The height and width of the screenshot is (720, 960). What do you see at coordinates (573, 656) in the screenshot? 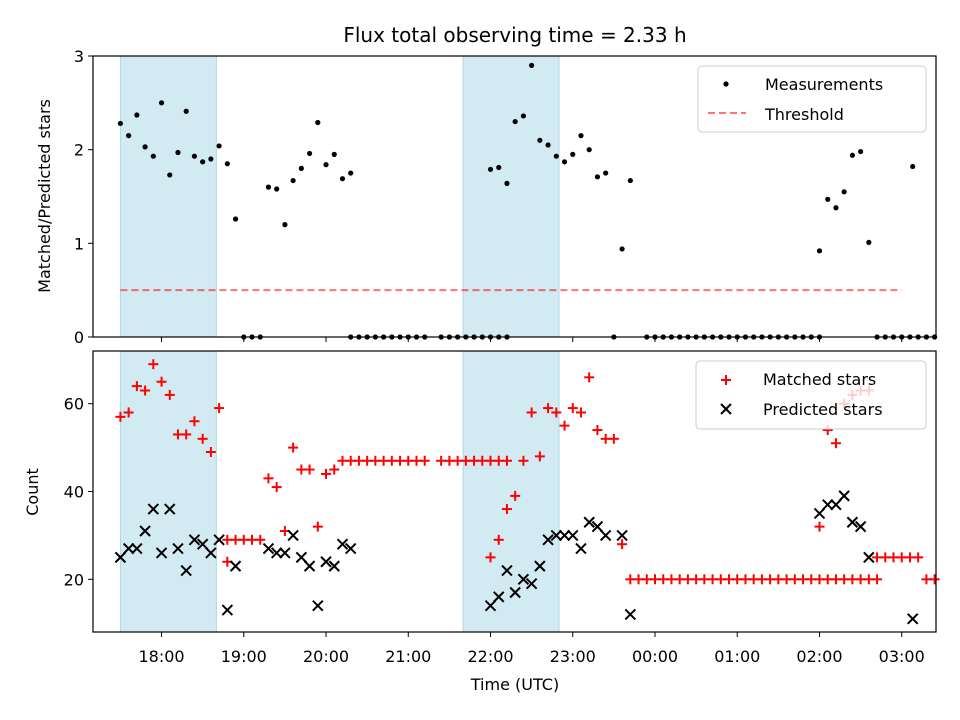
I see `x-tick-label: 23:00` at bounding box center [573, 656].